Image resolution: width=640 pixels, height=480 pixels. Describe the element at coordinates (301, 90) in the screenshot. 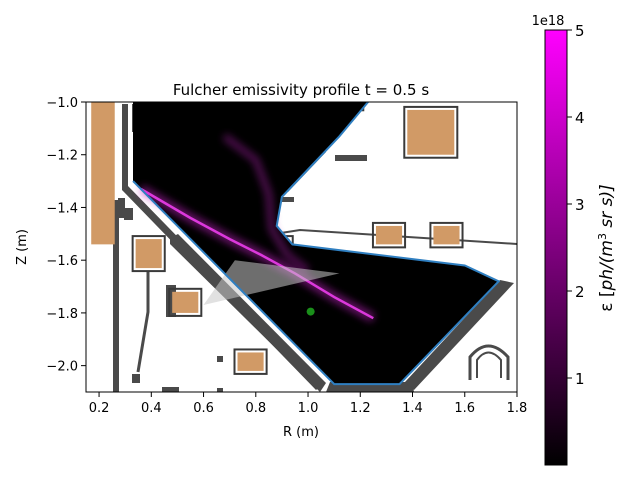

I see `chart-title: Fulcher emissivity profile t = 0.5 s` at that location.